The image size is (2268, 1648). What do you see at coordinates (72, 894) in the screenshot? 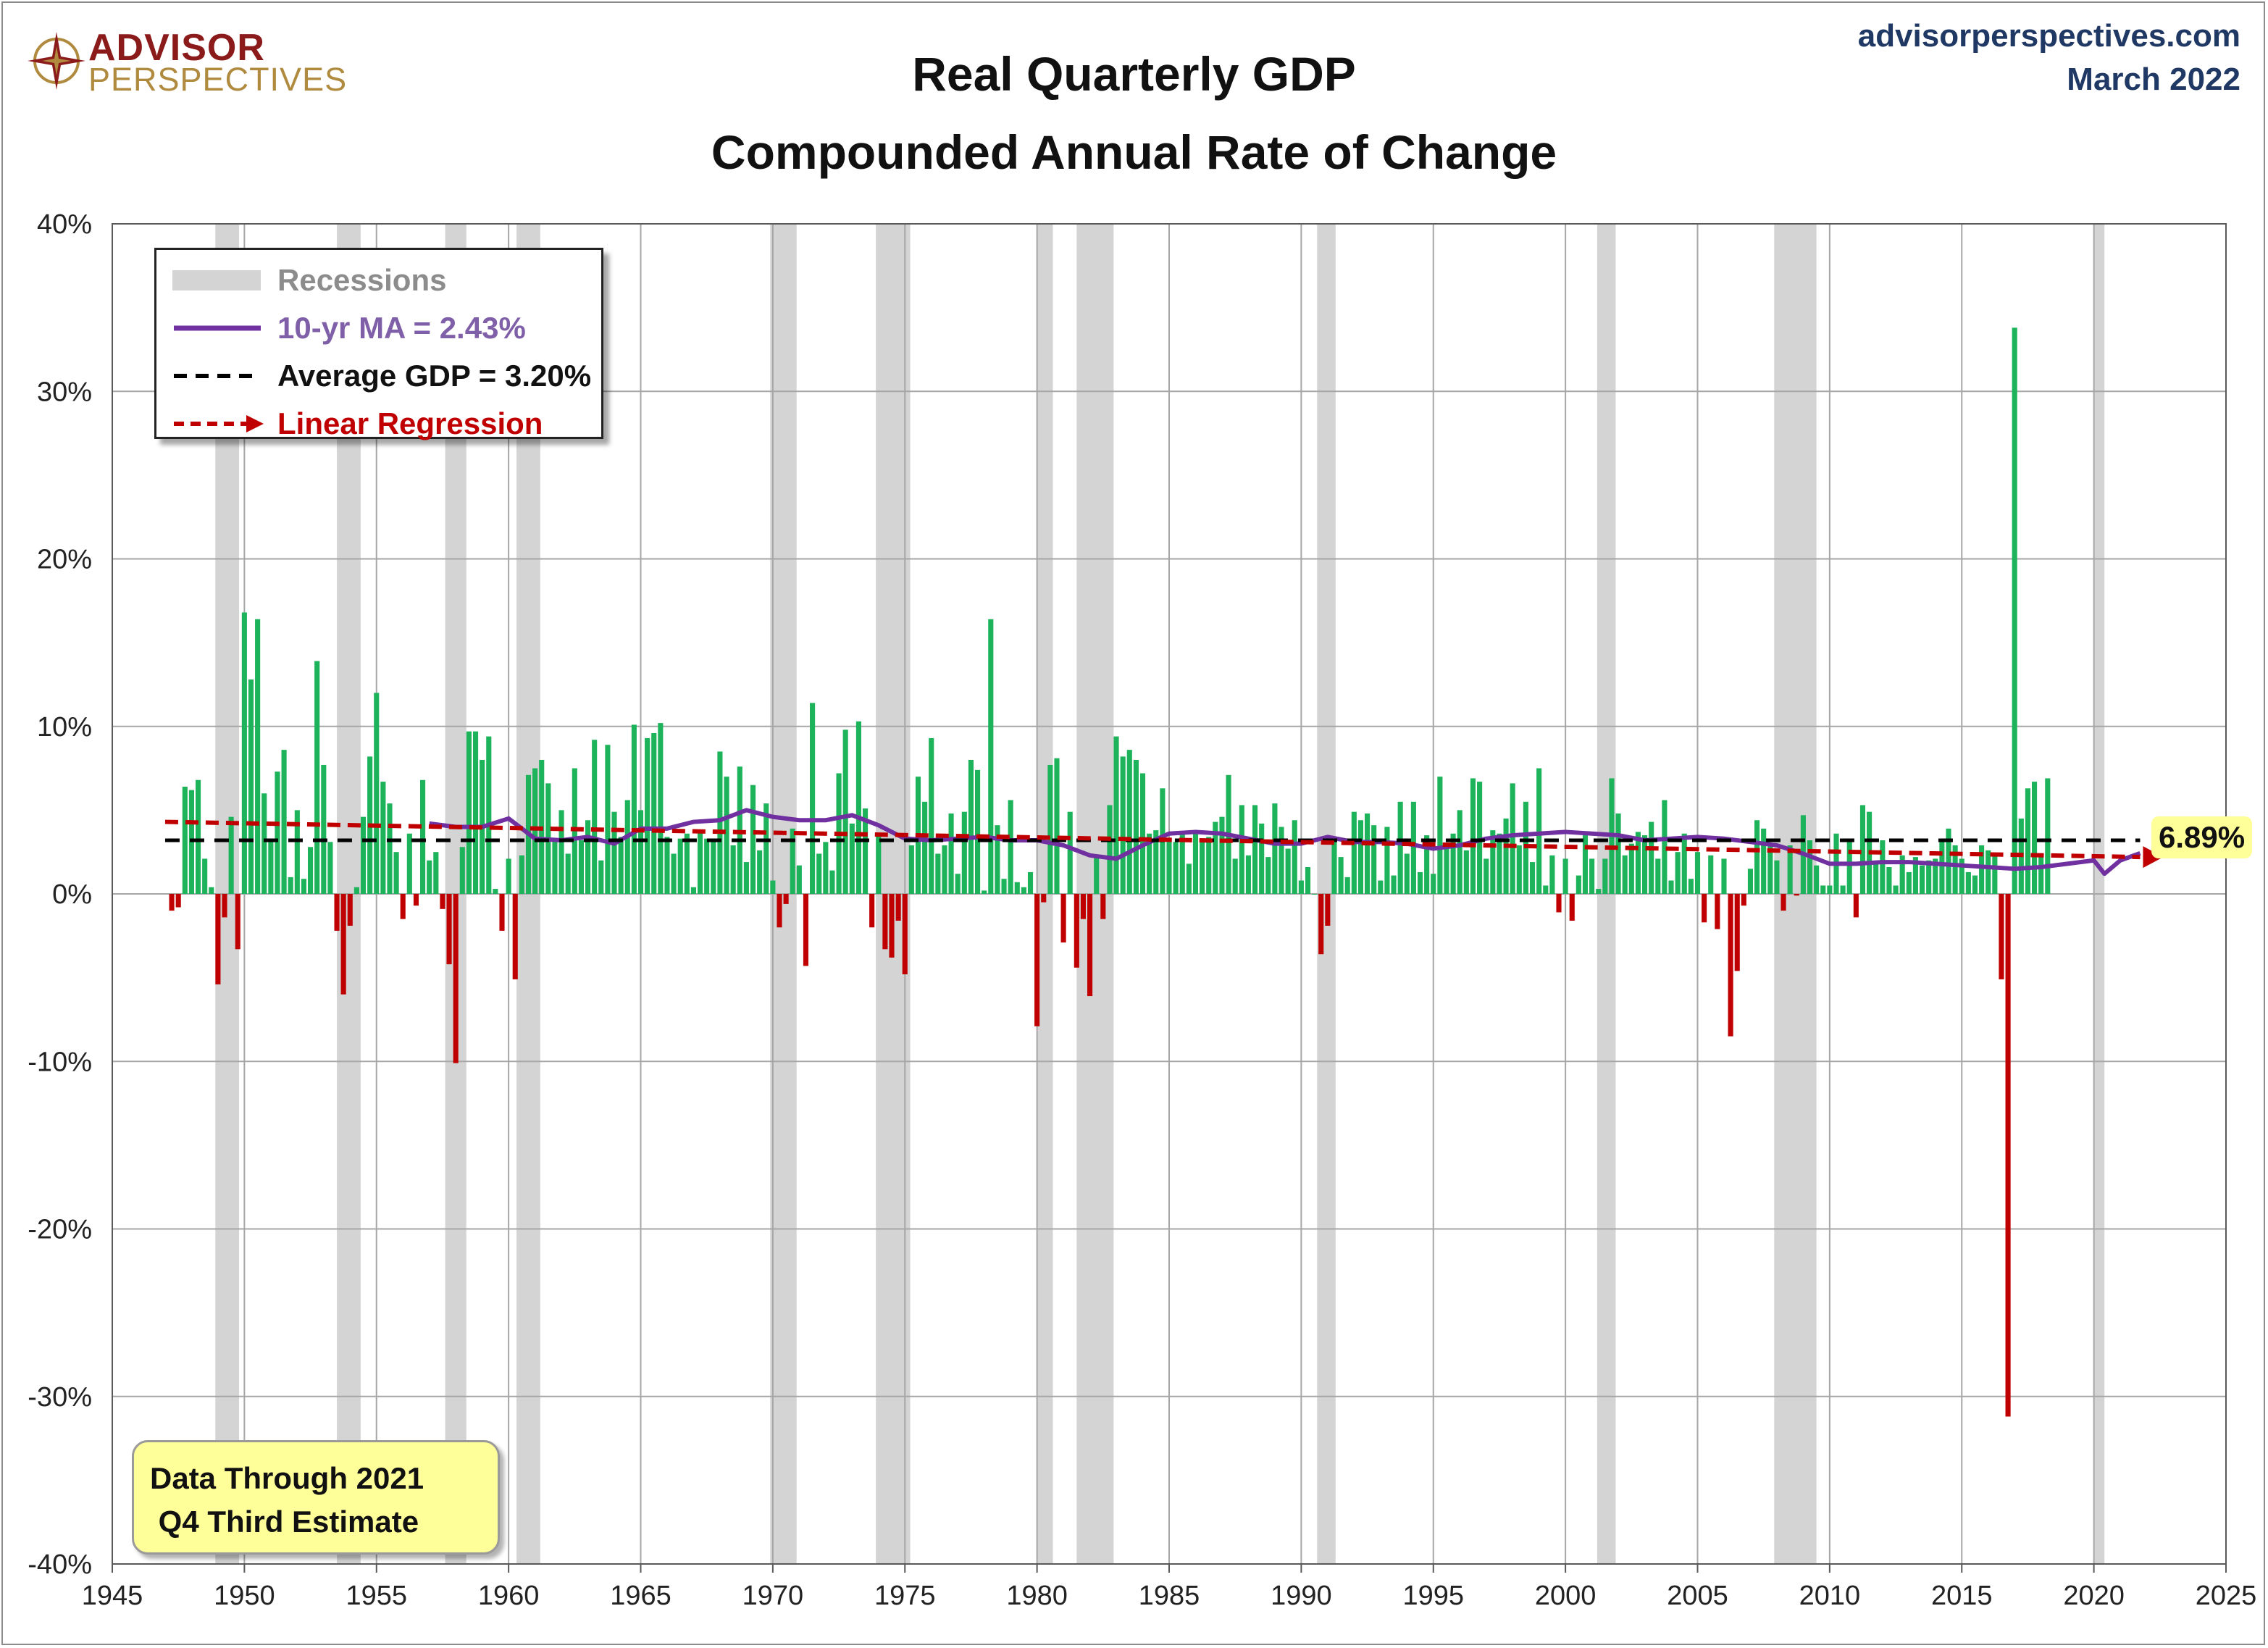
I see `y-tick-label: 0%` at bounding box center [72, 894].